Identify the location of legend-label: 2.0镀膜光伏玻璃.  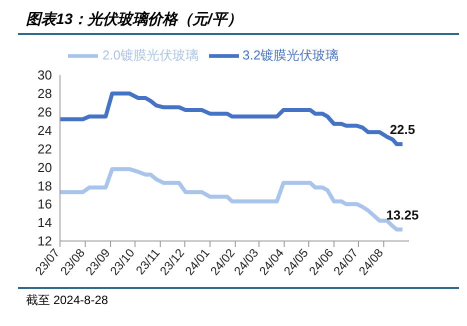
(150, 54).